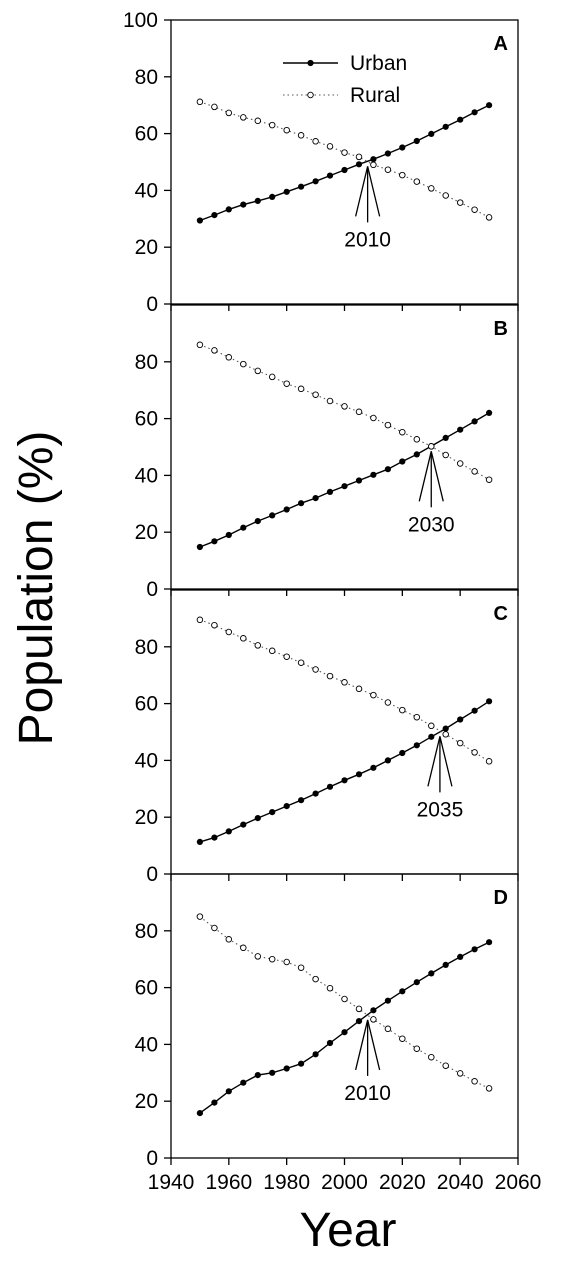  Describe the element at coordinates (440, 809) in the screenshot. I see `annotation-label: 2035` at that location.